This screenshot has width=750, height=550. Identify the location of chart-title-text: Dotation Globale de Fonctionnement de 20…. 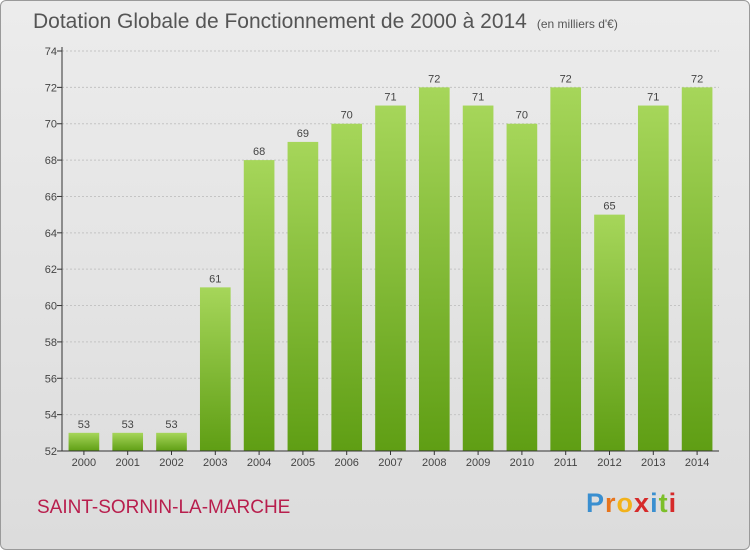
(280, 21).